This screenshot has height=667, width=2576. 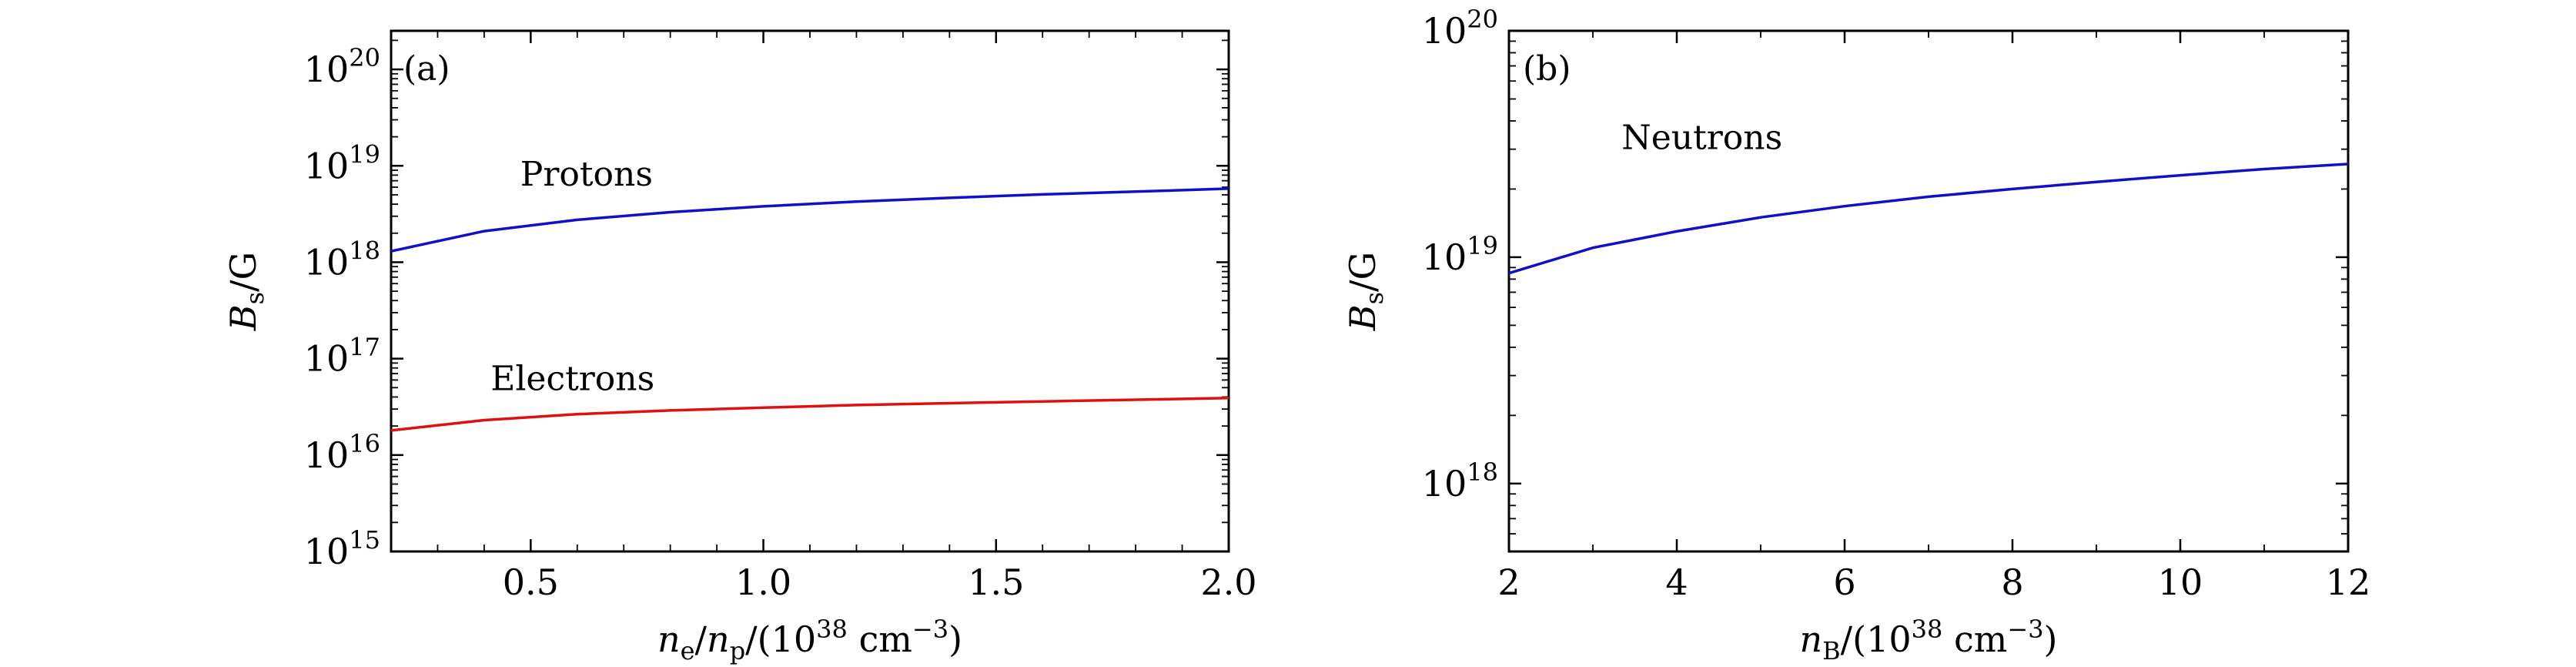 What do you see at coordinates (572, 379) in the screenshot?
I see `annotation-electrons: Electrons` at bounding box center [572, 379].